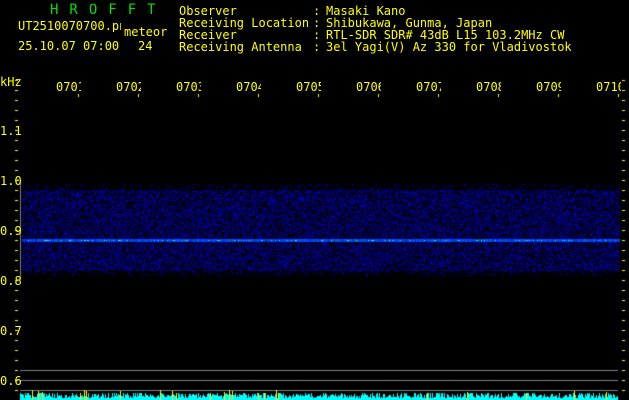  What do you see at coordinates (108, 10) in the screenshot?
I see `app-title: HROFFT` at bounding box center [108, 10].